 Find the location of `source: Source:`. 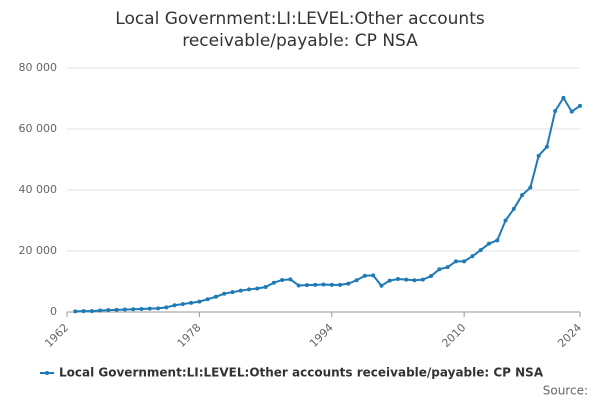

source: Source: is located at coordinates (565, 391).